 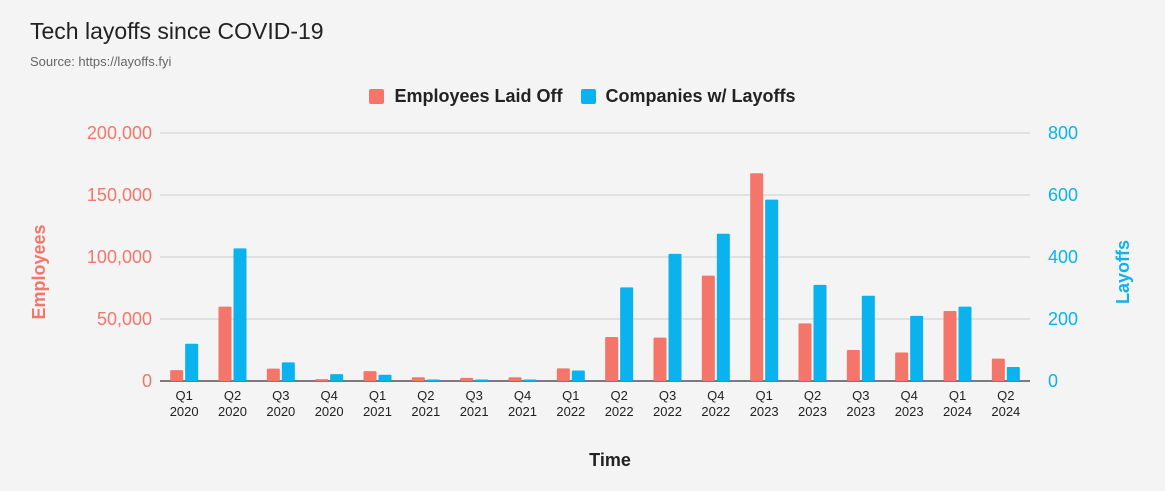 I want to click on right-axis-tick-label: 200, so click(x=1063, y=319).